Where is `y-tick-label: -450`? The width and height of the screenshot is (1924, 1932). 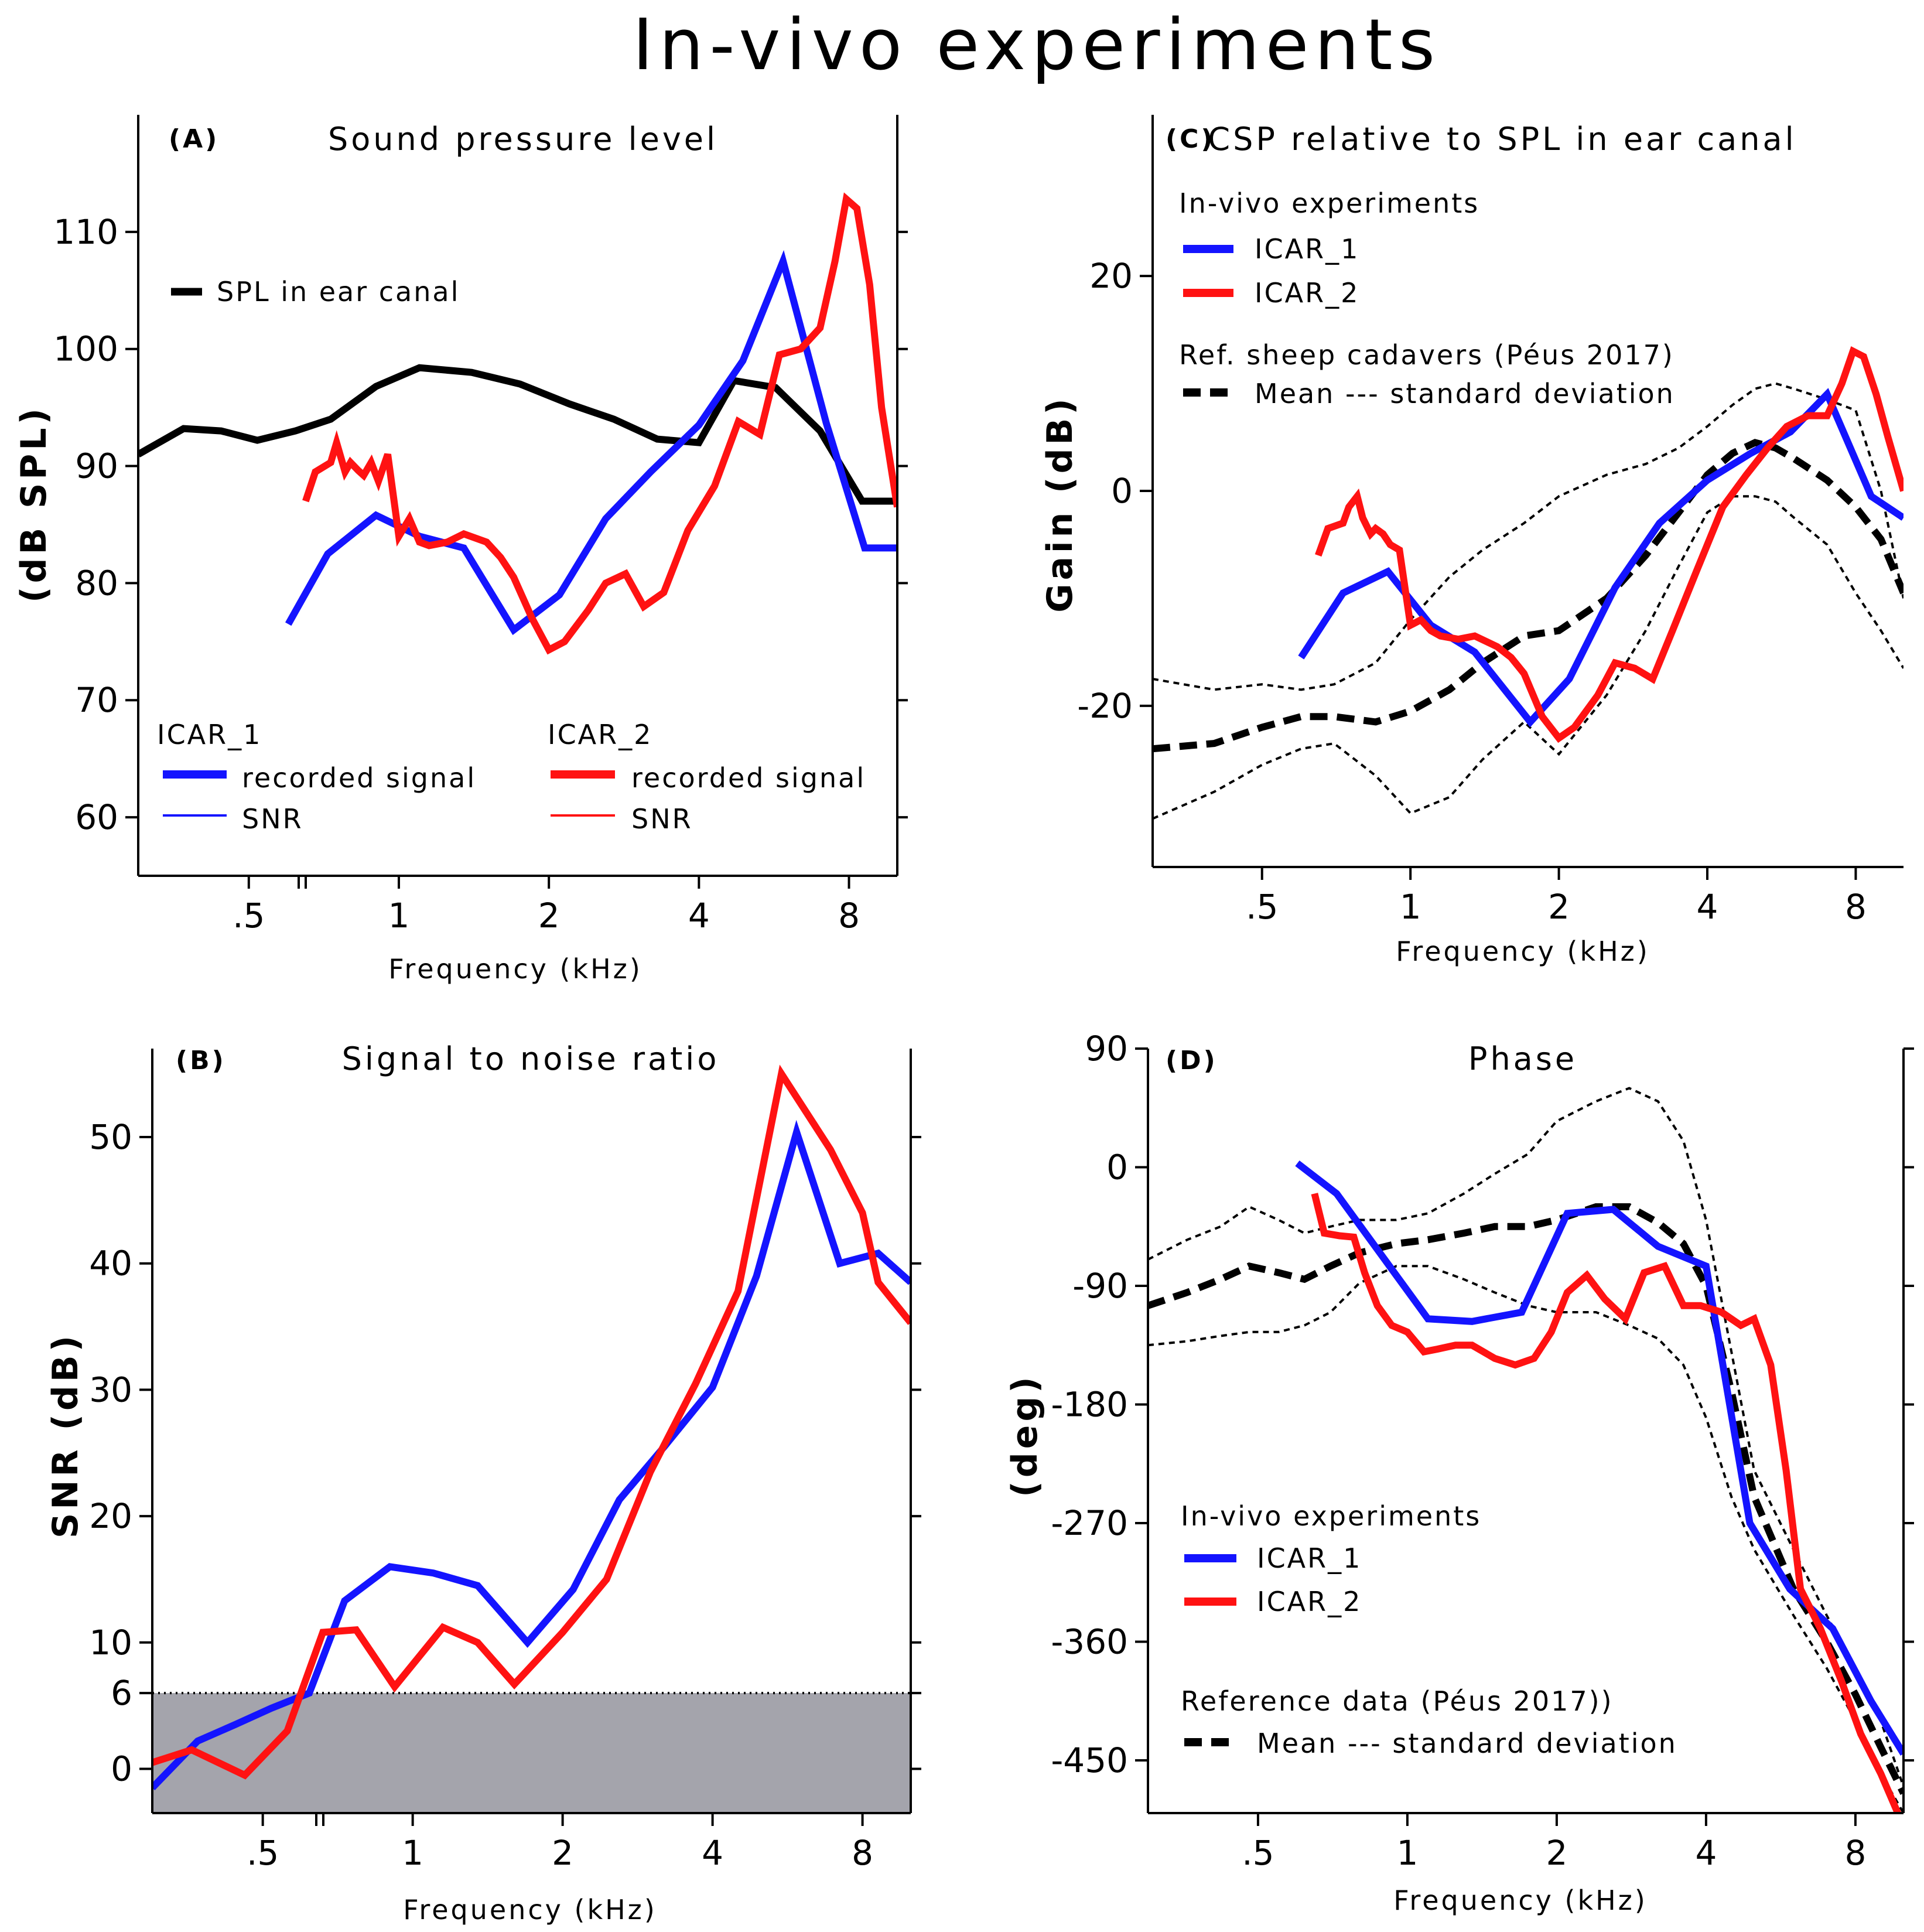 y-tick-label: -450 is located at coordinates (1089, 1760).